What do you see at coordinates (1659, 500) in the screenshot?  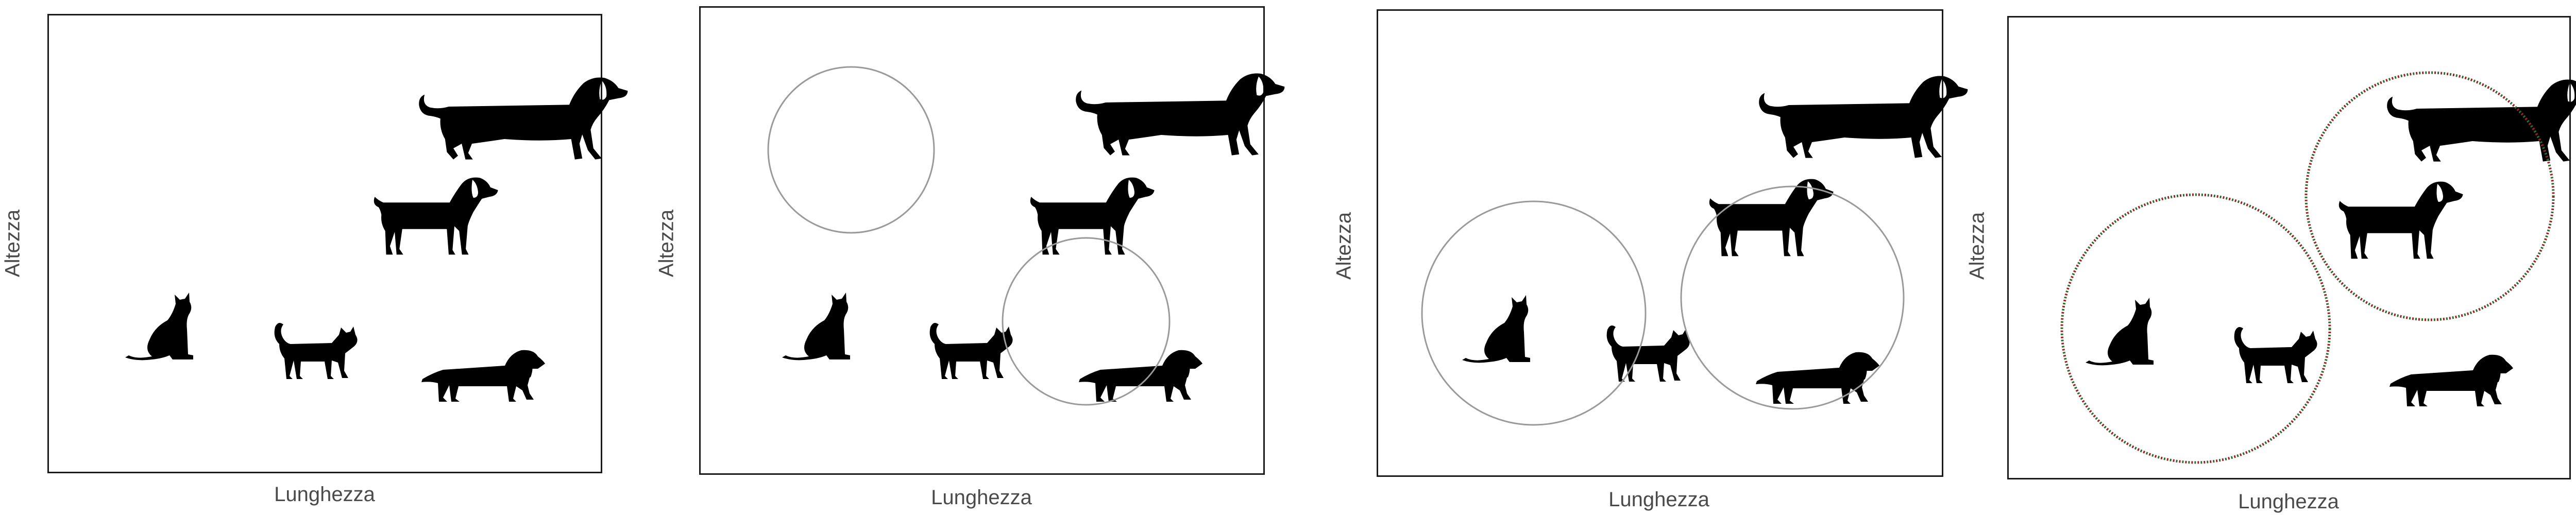 I see `panel-3-xlabel: Lunghezza` at bounding box center [1659, 500].